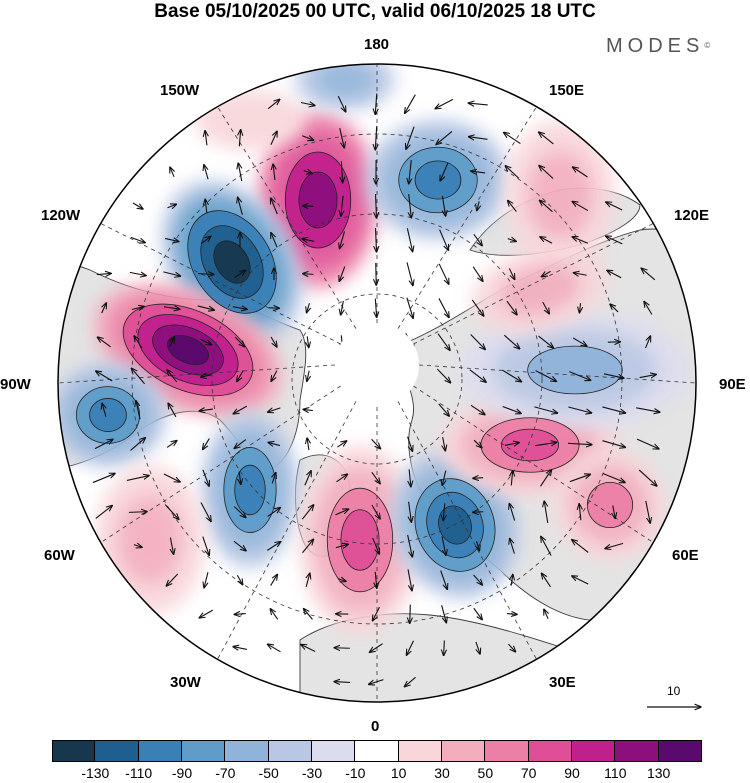  Describe the element at coordinates (398, 773) in the screenshot. I see `colorbar-tick-label: 10` at that location.